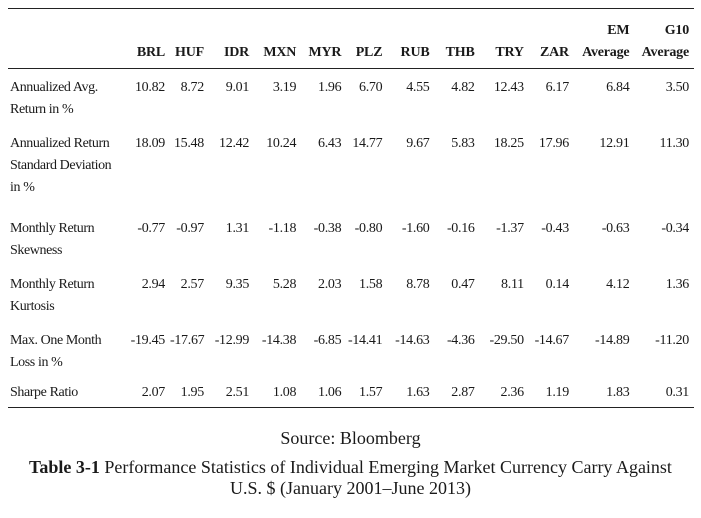  What do you see at coordinates (330, 87) in the screenshot?
I see `table-cell: 1.96` at bounding box center [330, 87].